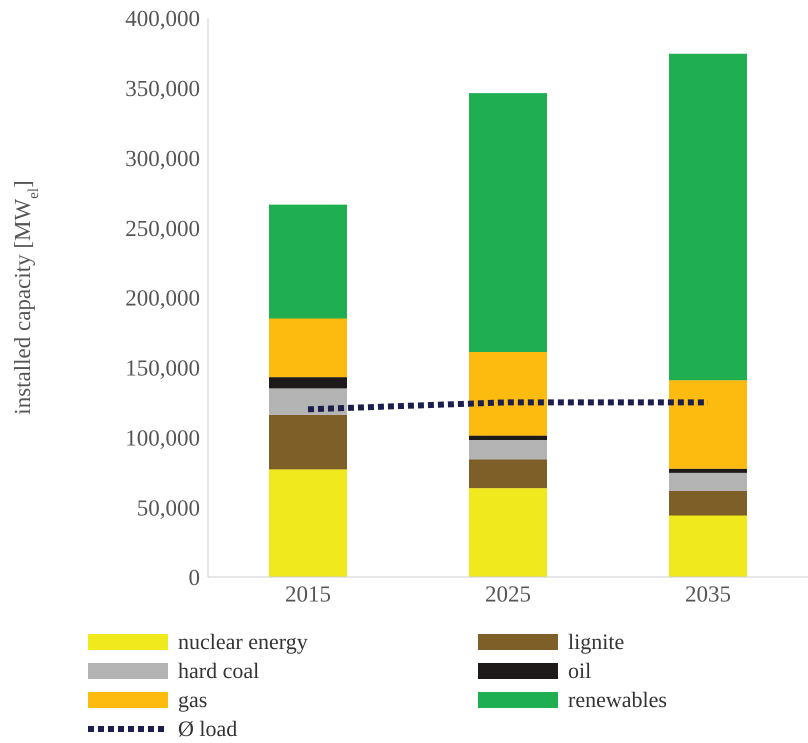 This screenshot has width=808, height=743. What do you see at coordinates (168, 507) in the screenshot?
I see `y-tick-label: 50,000` at bounding box center [168, 507].